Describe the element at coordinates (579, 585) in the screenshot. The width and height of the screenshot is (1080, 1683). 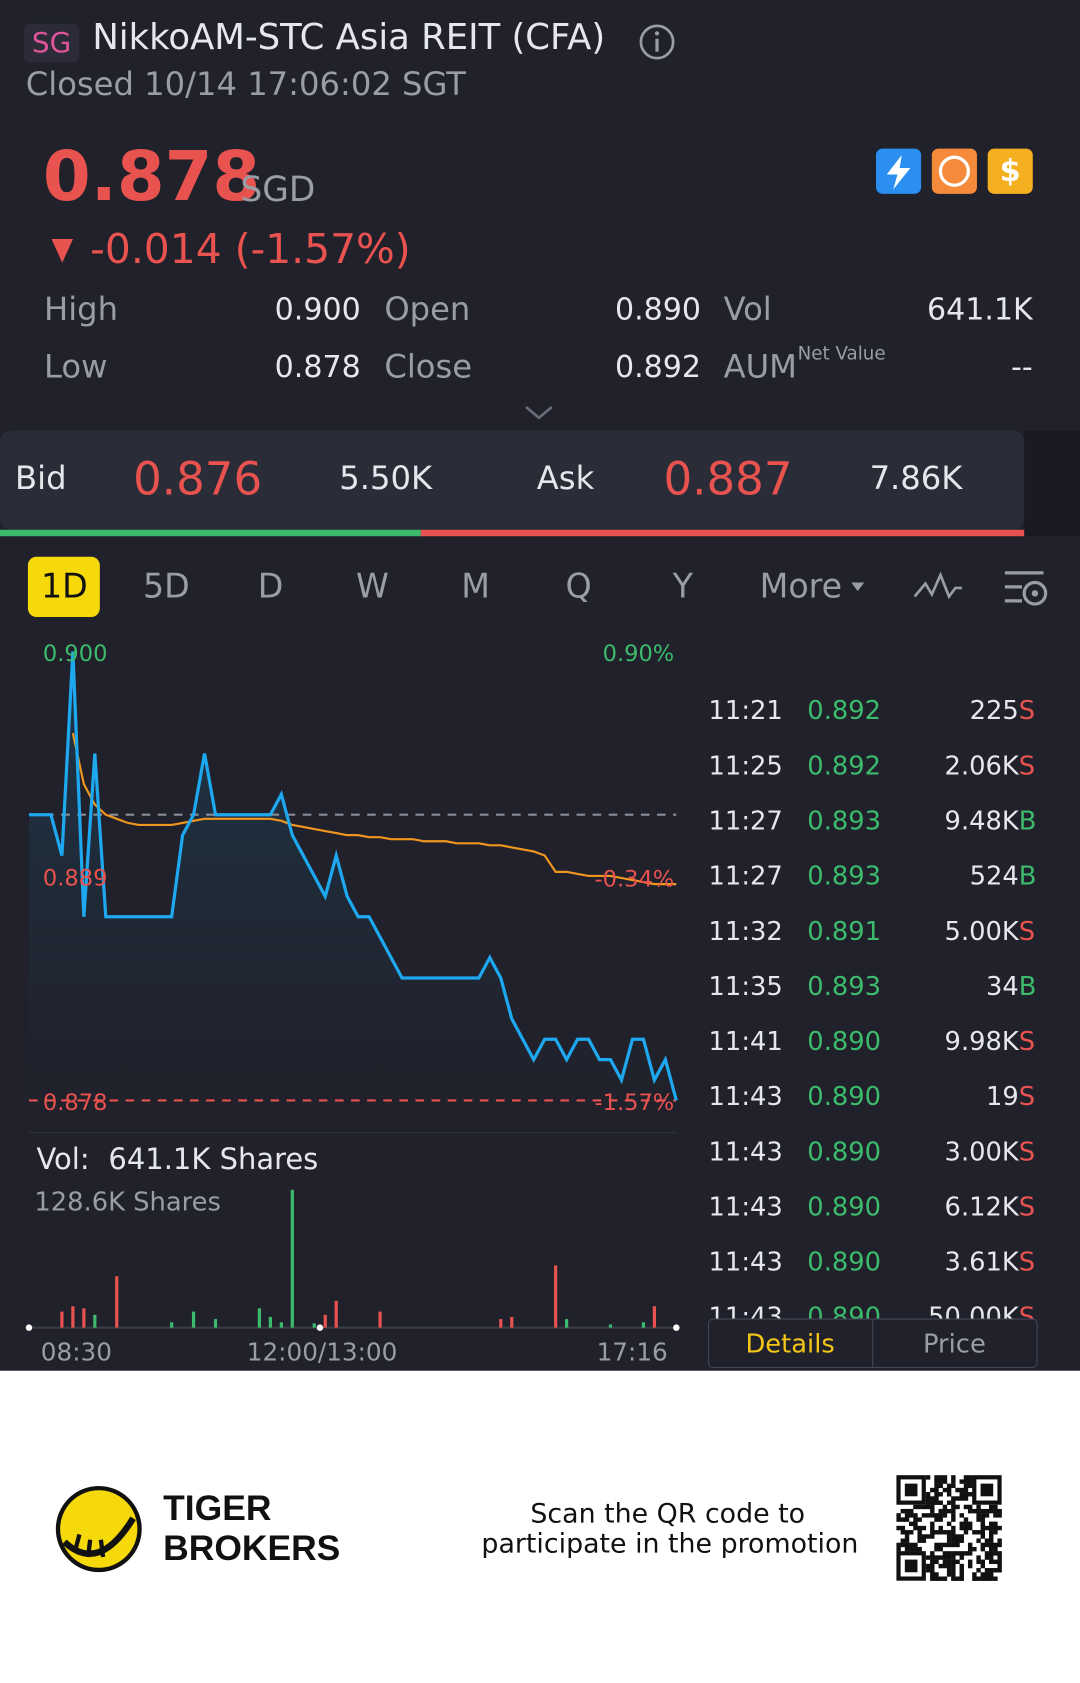
I see `tab: Q` at that location.